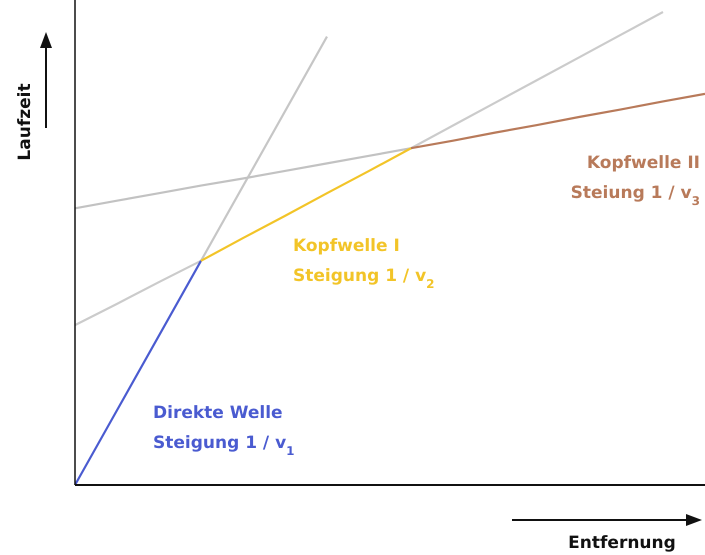 The image size is (705, 555). What do you see at coordinates (224, 430) in the screenshot?
I see `series-label: Direkte Welle Steigung 1 / v$_{1}$` at bounding box center [224, 430].